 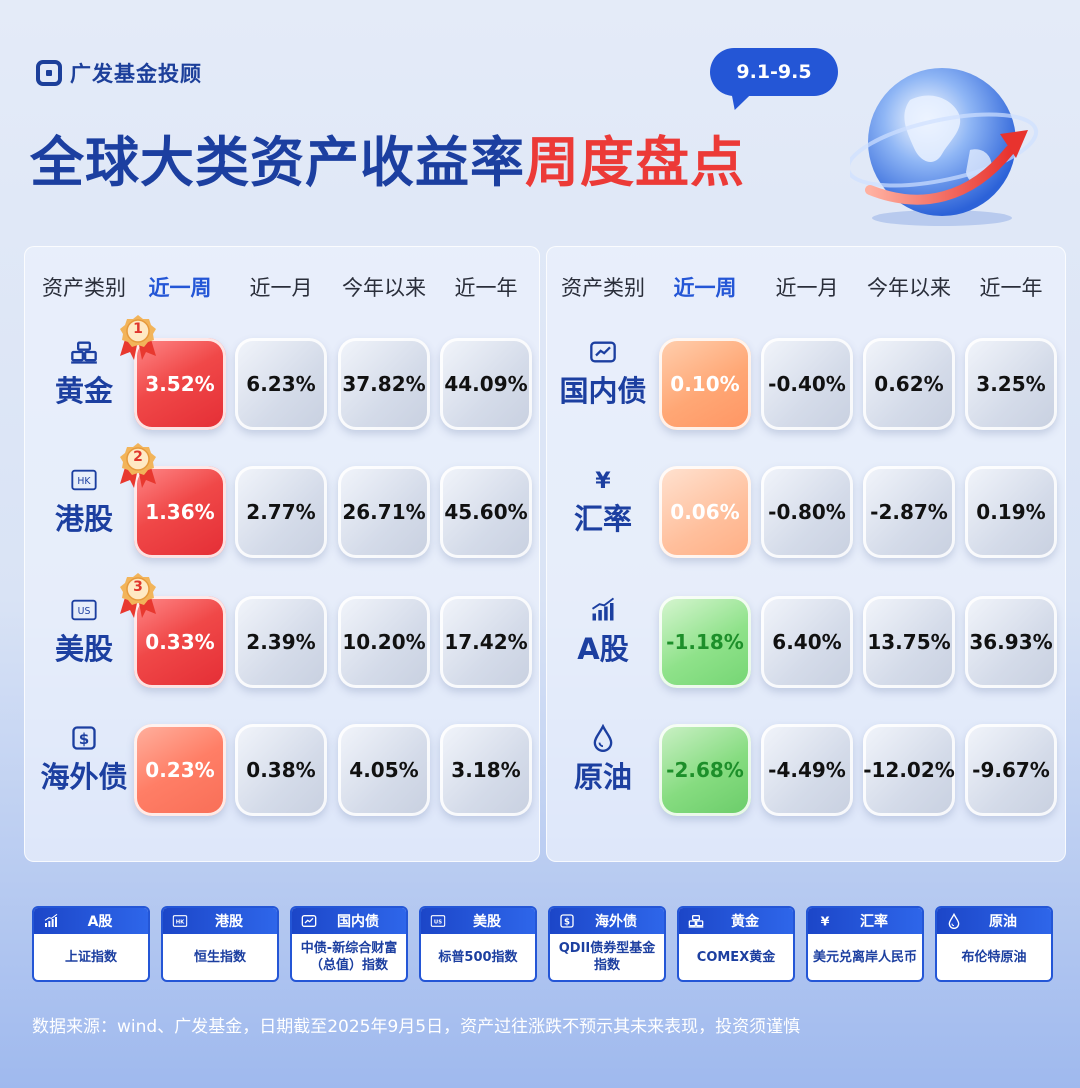 I want to click on asset-name: 国内债, so click(x=603, y=391).